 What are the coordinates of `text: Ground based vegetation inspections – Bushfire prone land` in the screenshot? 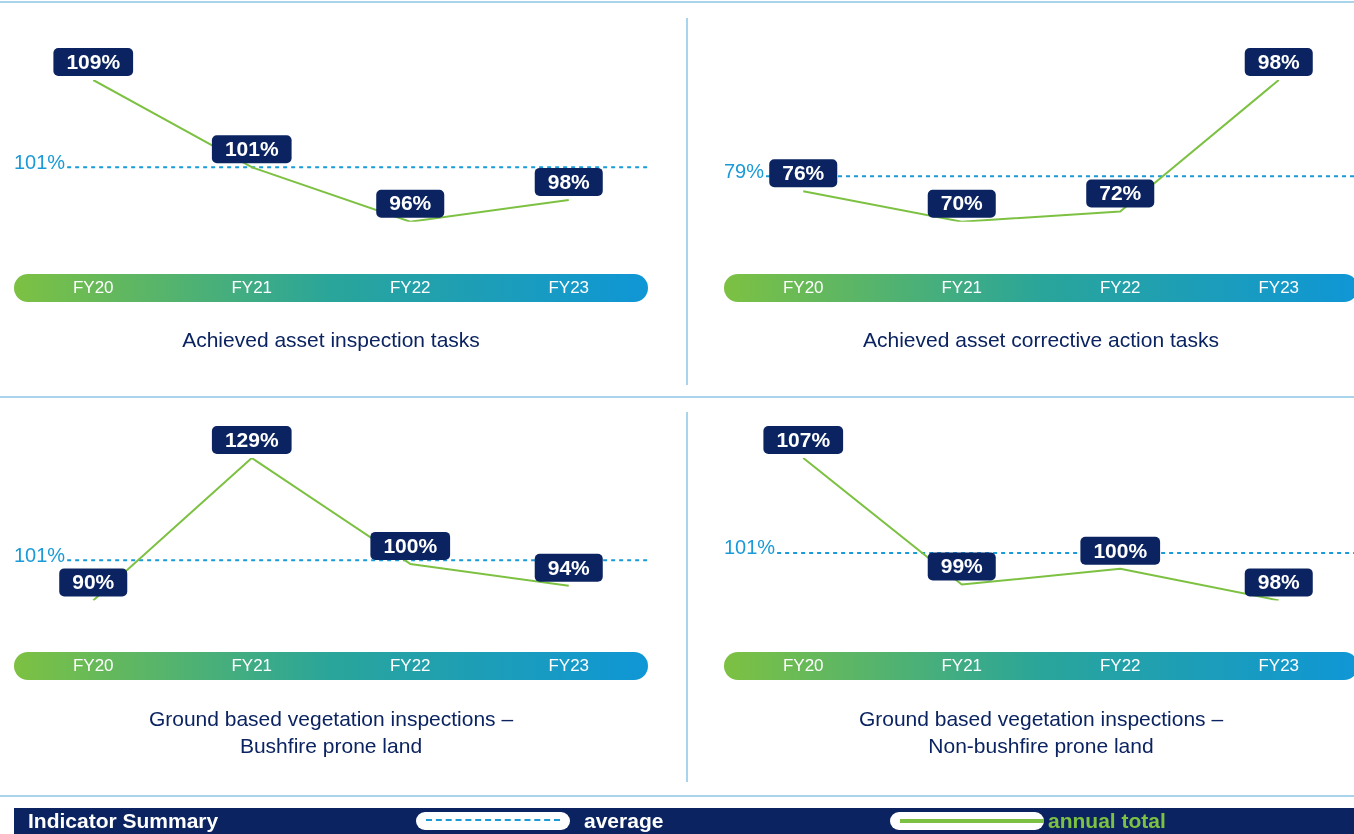 It's located at (331, 732).